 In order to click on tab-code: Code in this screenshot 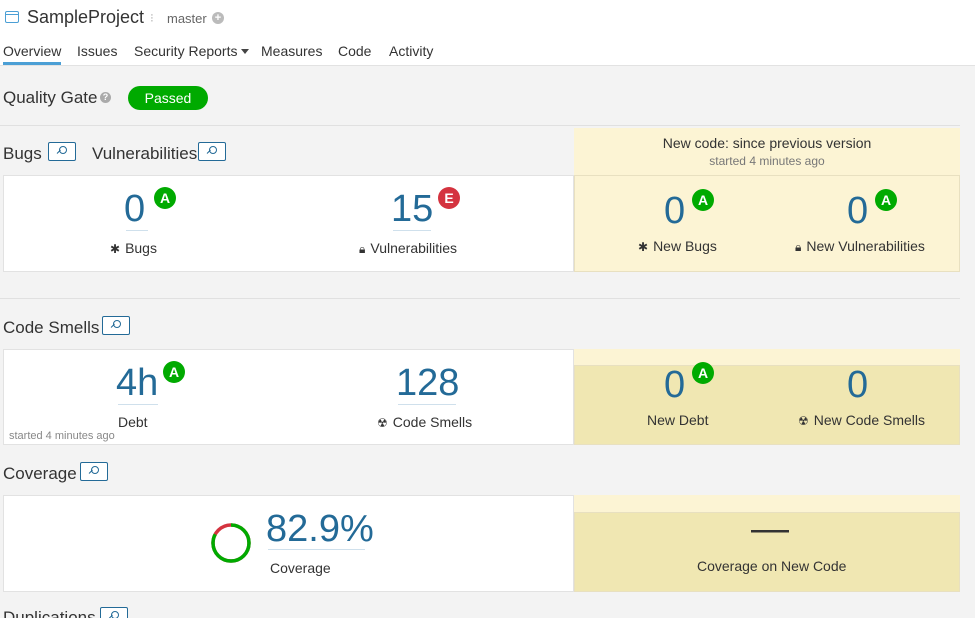, I will do `click(355, 51)`.